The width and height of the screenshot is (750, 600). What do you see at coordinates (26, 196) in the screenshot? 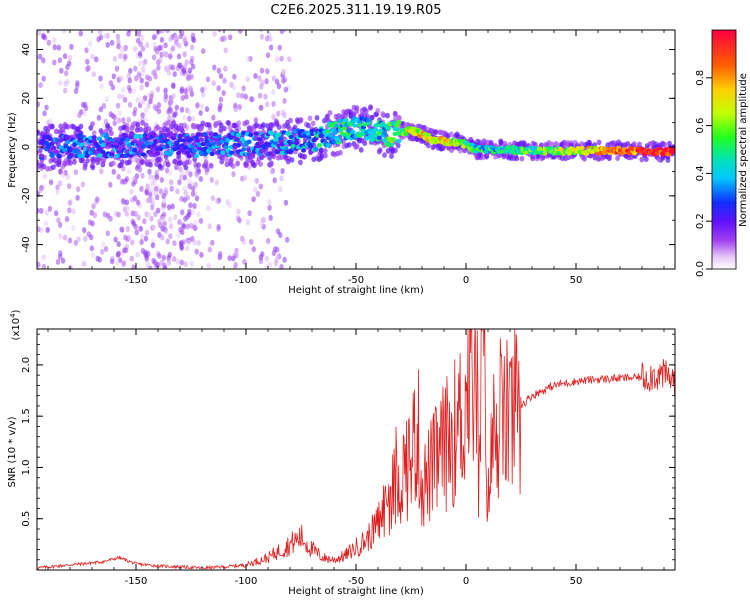
I see `y-tick-label: -20` at bounding box center [26, 196].